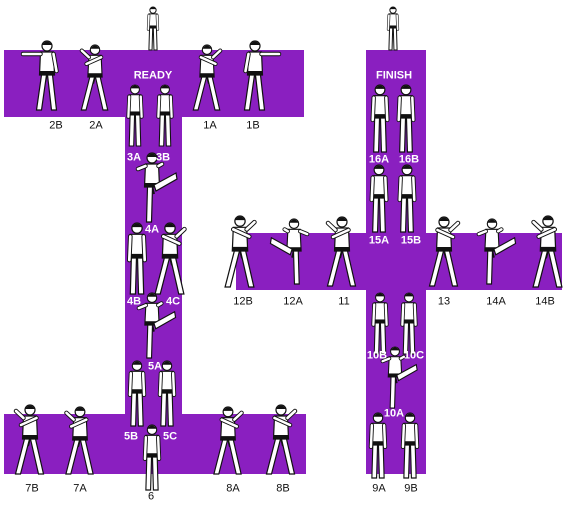 The width and height of the screenshot is (572, 512). Describe the element at coordinates (240, 251) in the screenshot. I see `figure-12b` at that location.